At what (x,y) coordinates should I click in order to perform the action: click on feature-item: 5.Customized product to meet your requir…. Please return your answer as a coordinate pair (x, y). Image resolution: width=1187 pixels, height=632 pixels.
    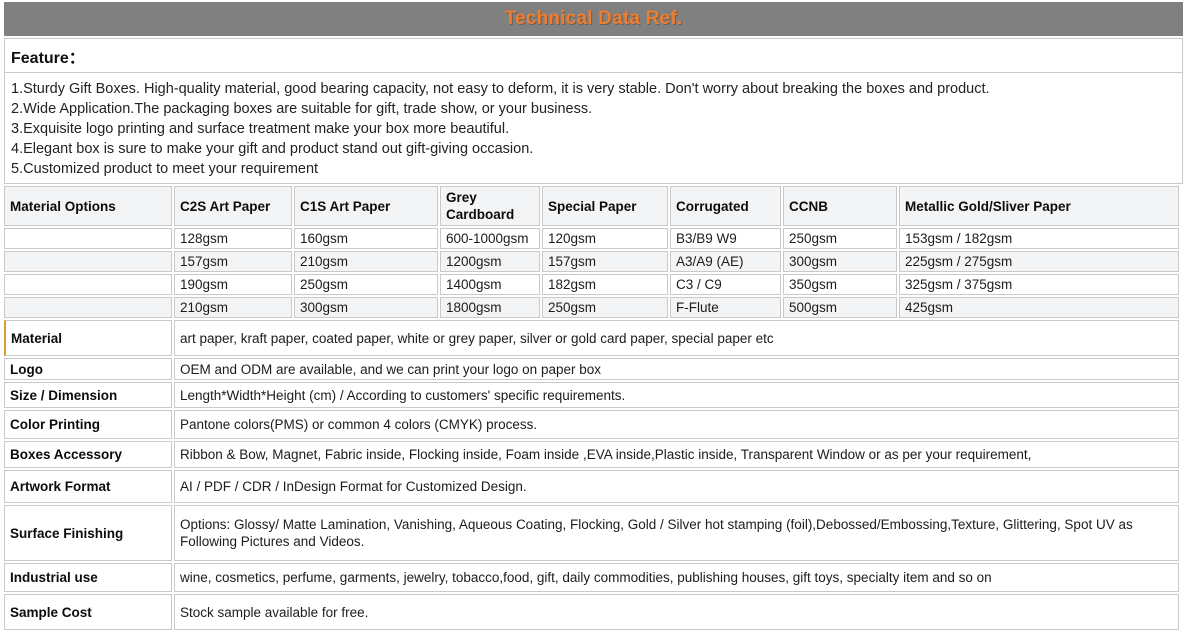
    Looking at the image, I should click on (165, 169).